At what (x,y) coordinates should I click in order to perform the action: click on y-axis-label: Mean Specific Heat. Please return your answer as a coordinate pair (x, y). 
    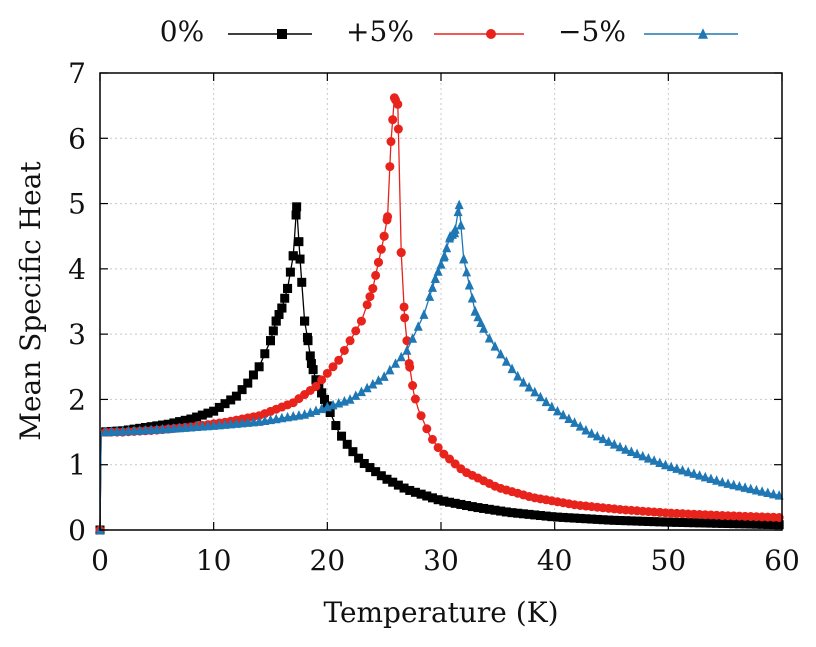
    Looking at the image, I should click on (30, 301).